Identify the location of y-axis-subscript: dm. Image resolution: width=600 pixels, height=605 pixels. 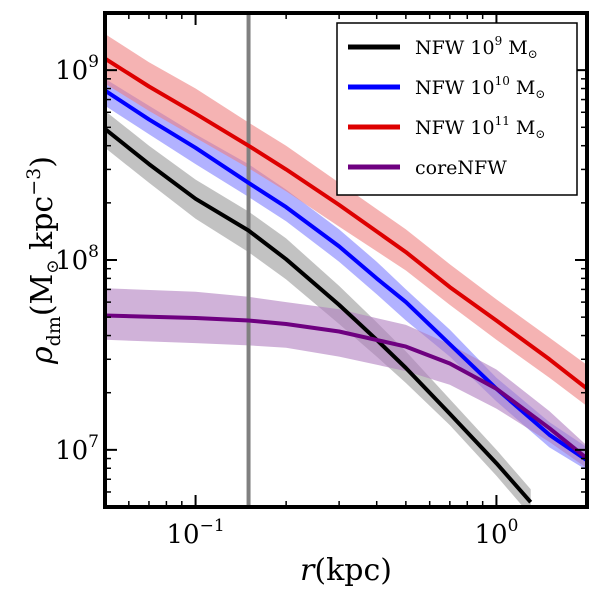
(54, 331).